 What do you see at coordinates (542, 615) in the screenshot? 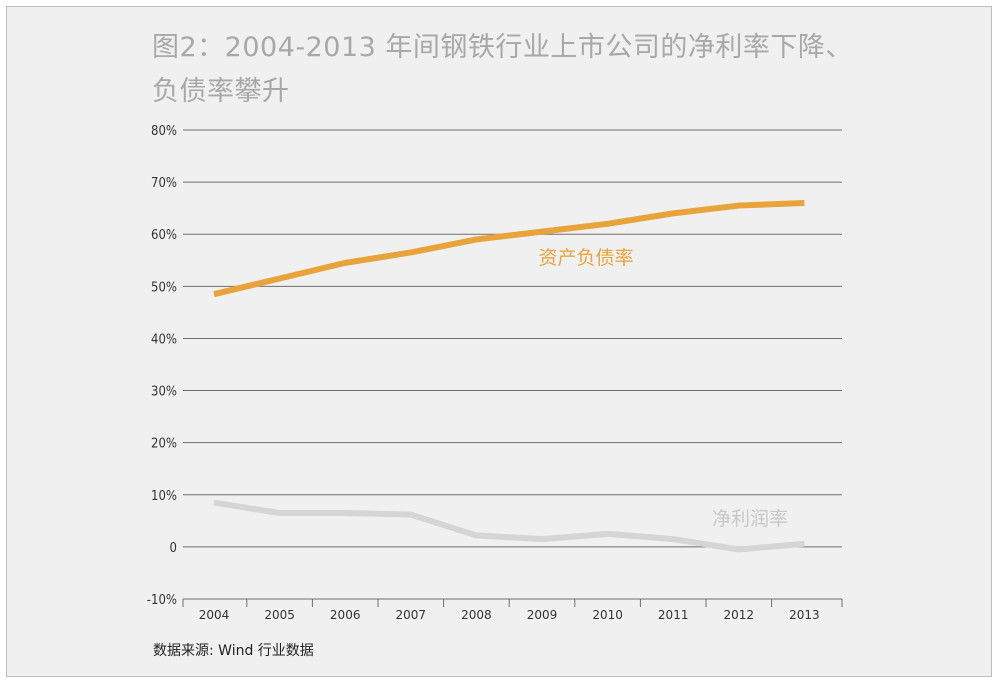
I see `x-tick-label: 2009` at bounding box center [542, 615].